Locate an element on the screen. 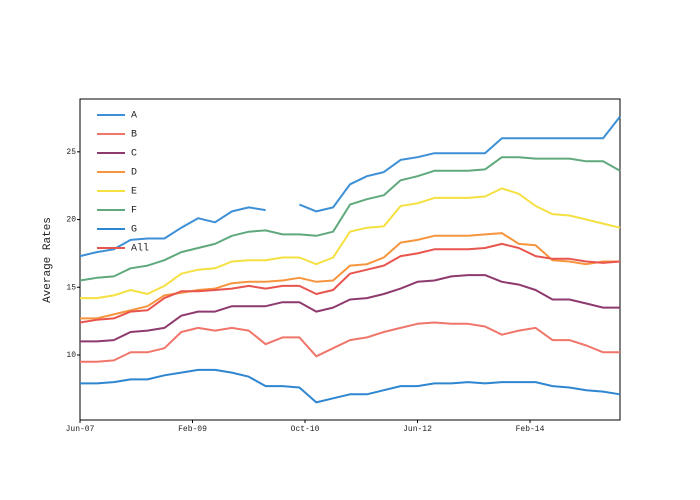  legend-label: B is located at coordinates (134, 135).